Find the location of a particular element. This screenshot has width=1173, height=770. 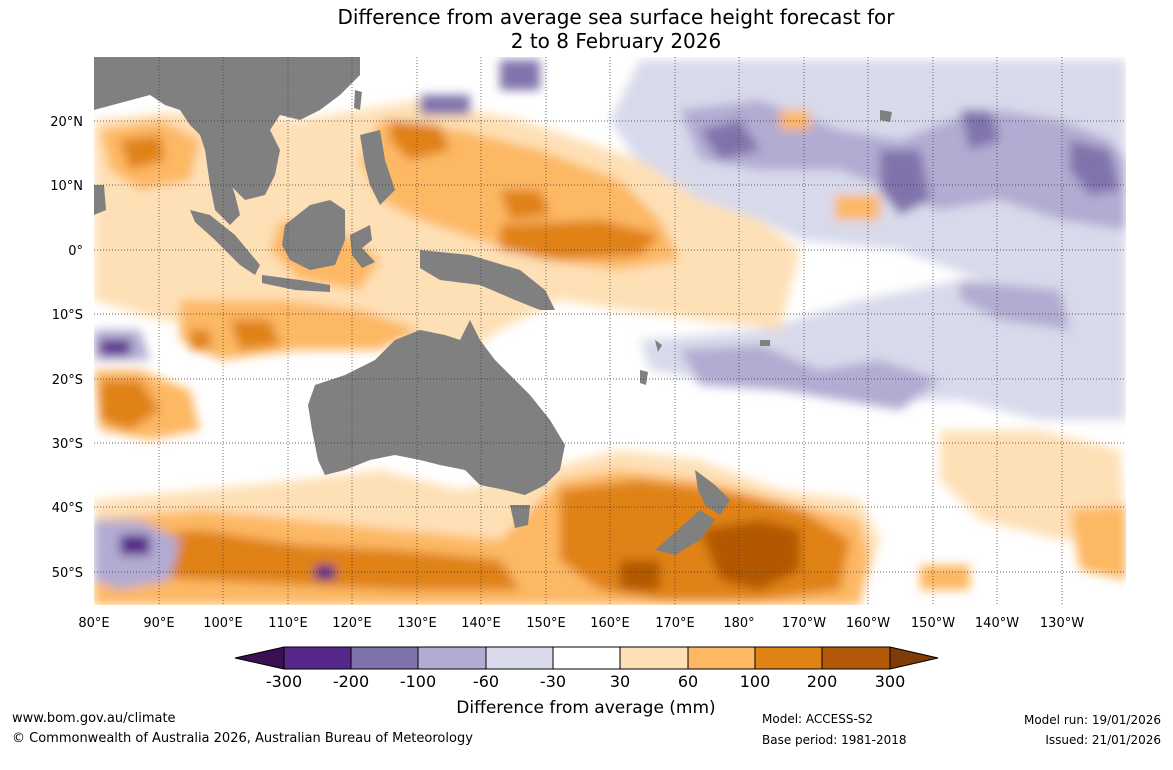

land-tasmania is located at coordinates (520, 516).